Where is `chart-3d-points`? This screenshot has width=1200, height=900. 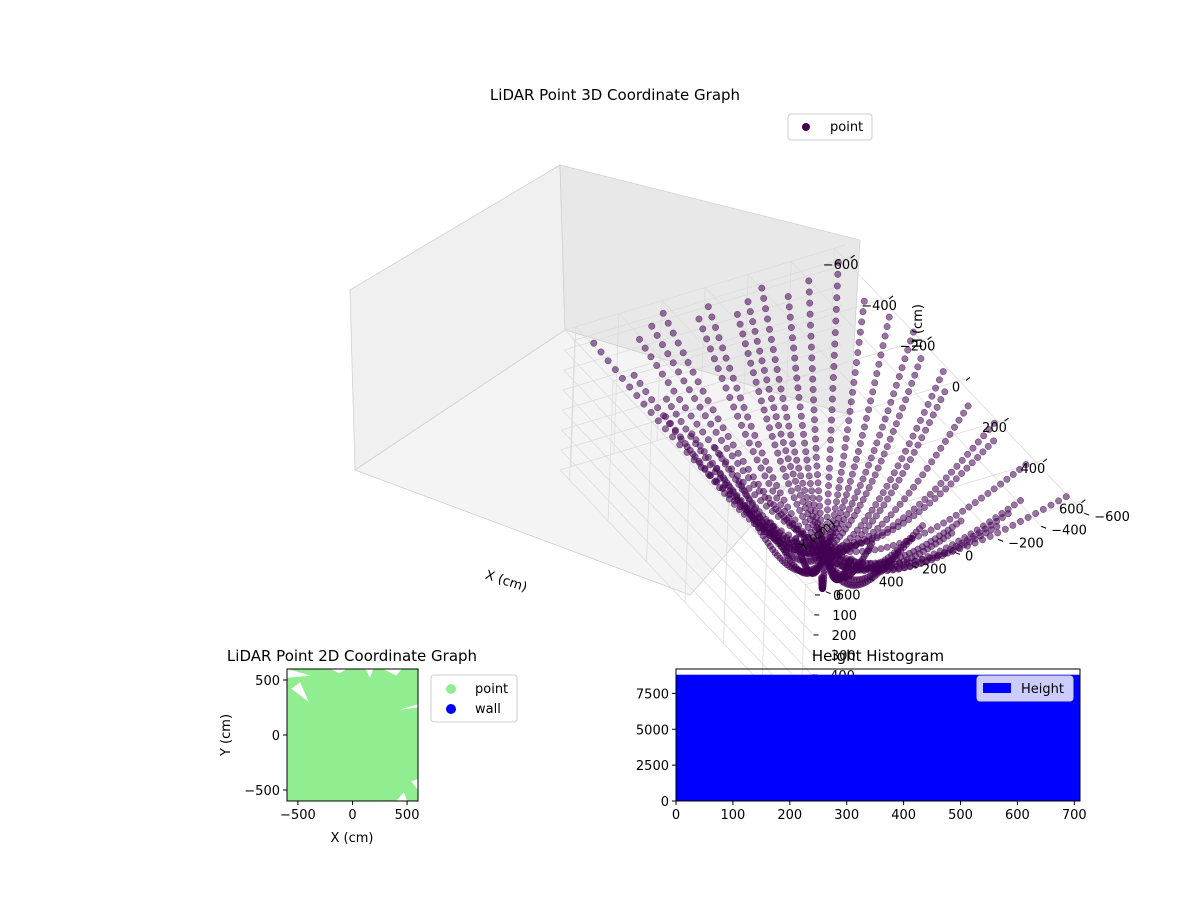
chart-3d-points is located at coordinates (830, 426).